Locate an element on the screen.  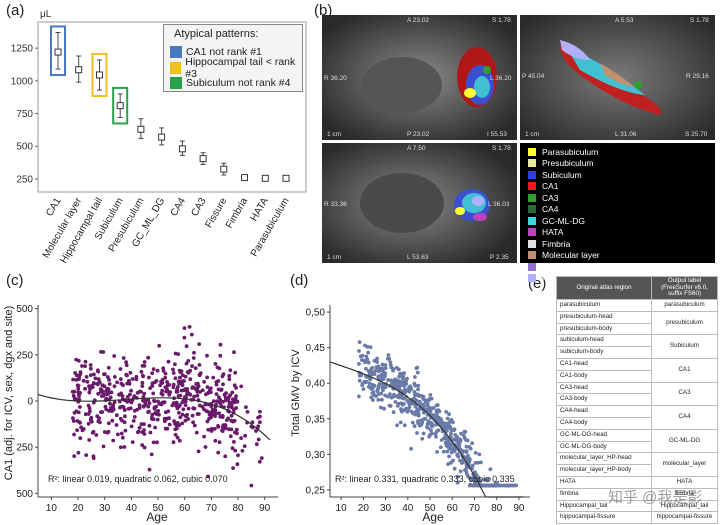
segmentation-legend-item: GC-ML-DG is located at coordinates (621, 221).